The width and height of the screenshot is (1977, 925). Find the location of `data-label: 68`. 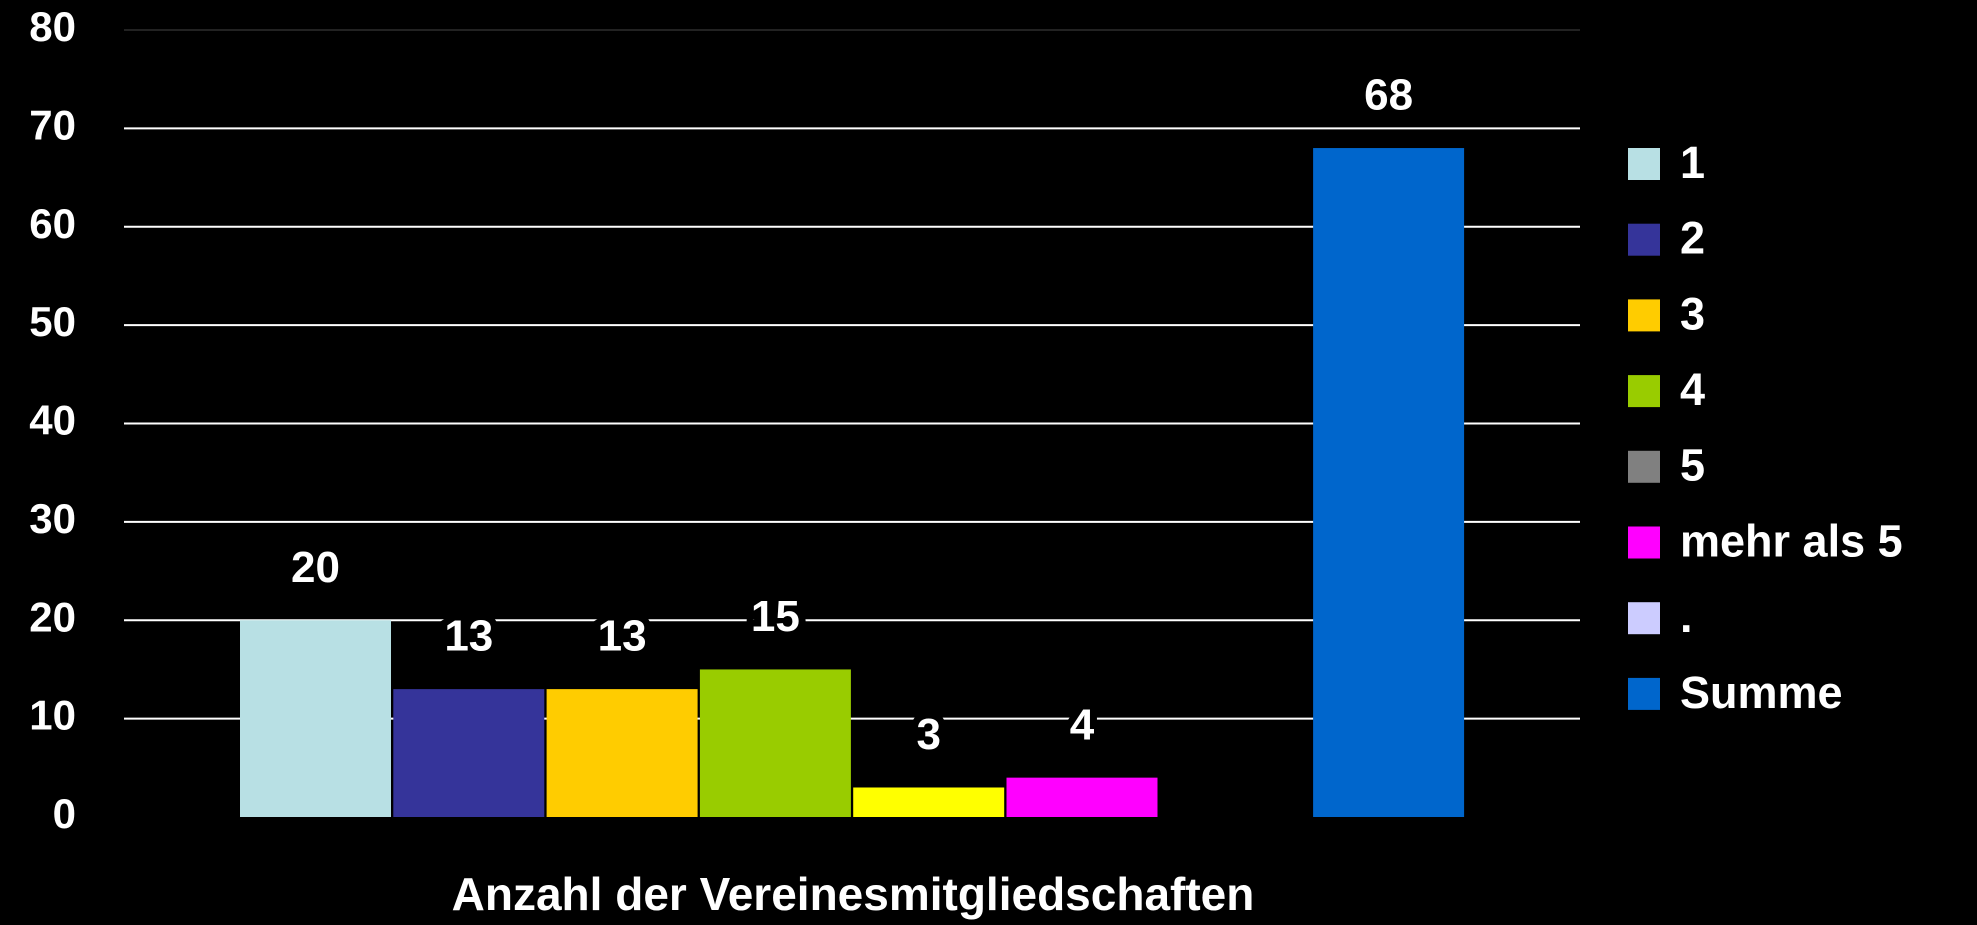

data-label: 68 is located at coordinates (1388, 95).